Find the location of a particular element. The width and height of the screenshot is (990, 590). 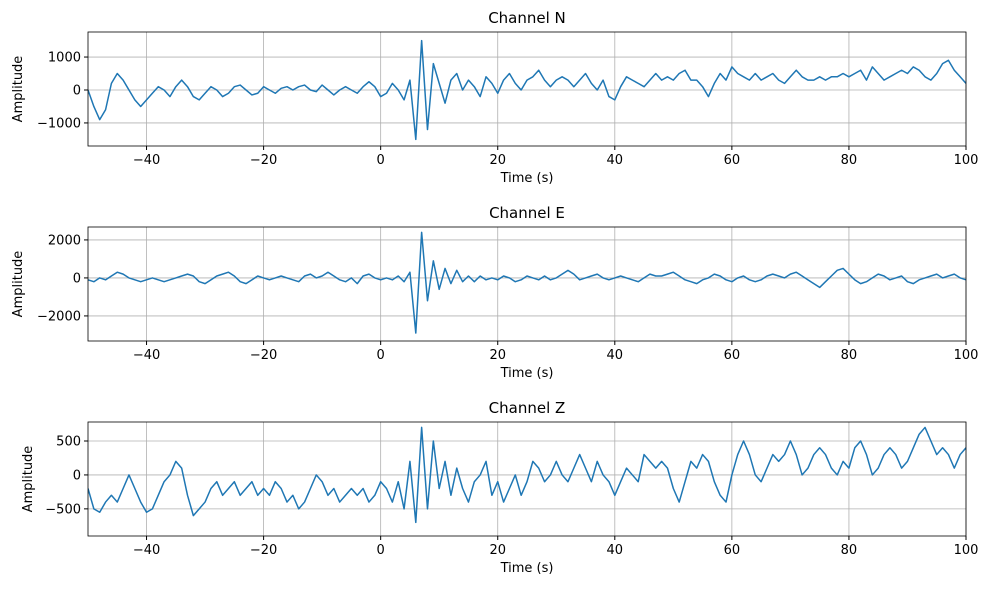

y-tick-label: −1000 is located at coordinates (59, 123).